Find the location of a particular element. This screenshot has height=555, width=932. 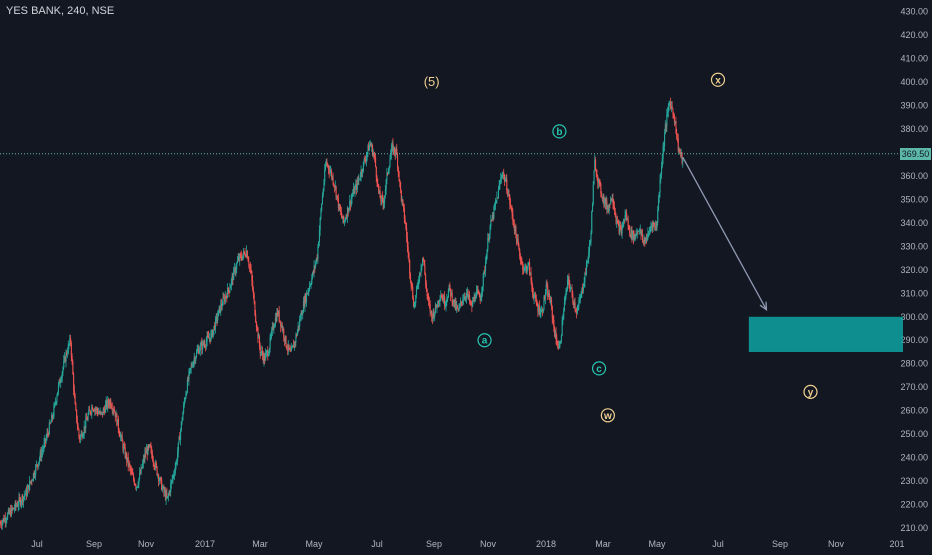

wave-label-y: y is located at coordinates (811, 392).